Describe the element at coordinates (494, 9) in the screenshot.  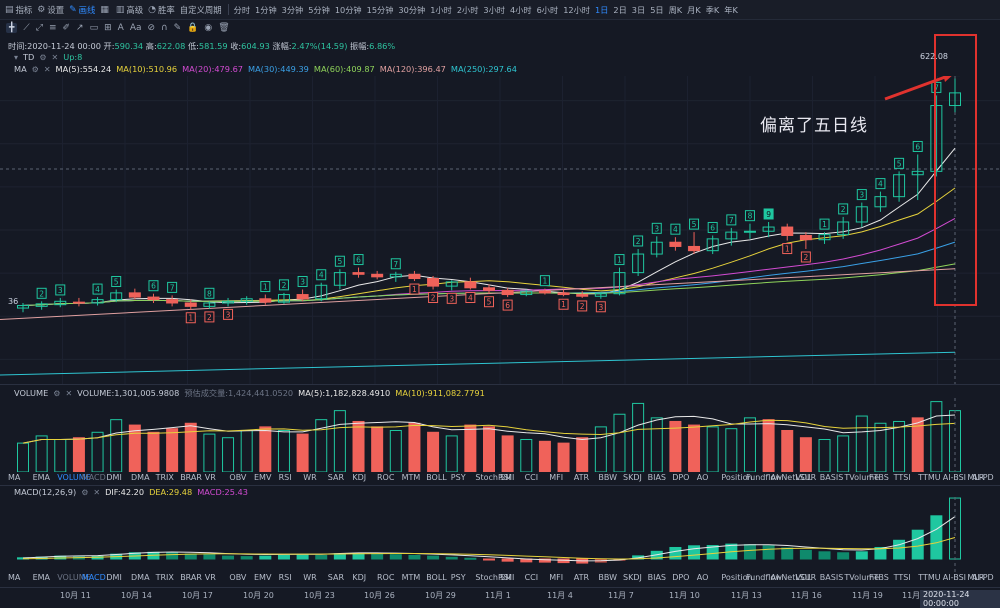
I see `period-9: 3小时` at that location.